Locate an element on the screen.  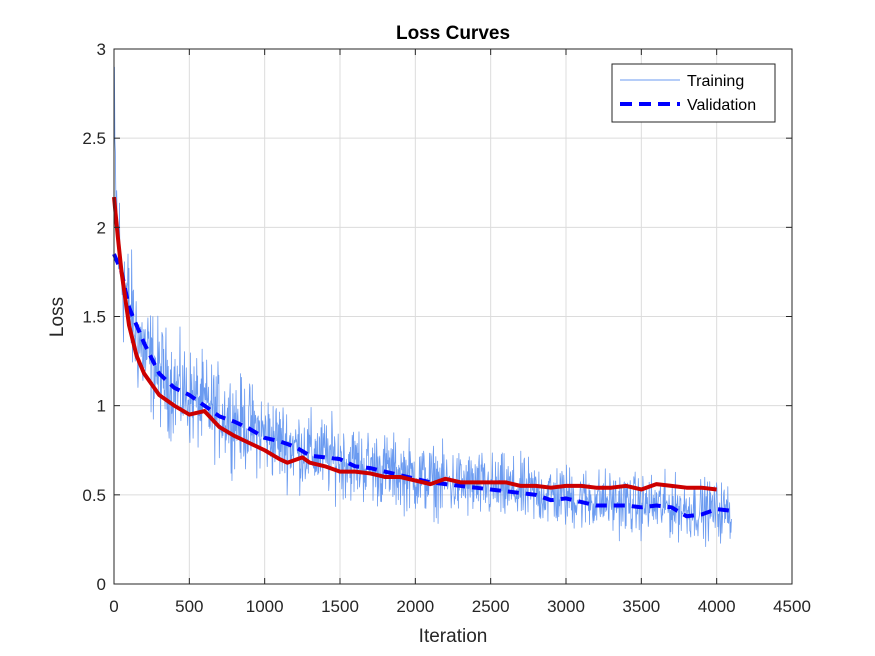
y-tick-label: 0 is located at coordinates (101, 584).